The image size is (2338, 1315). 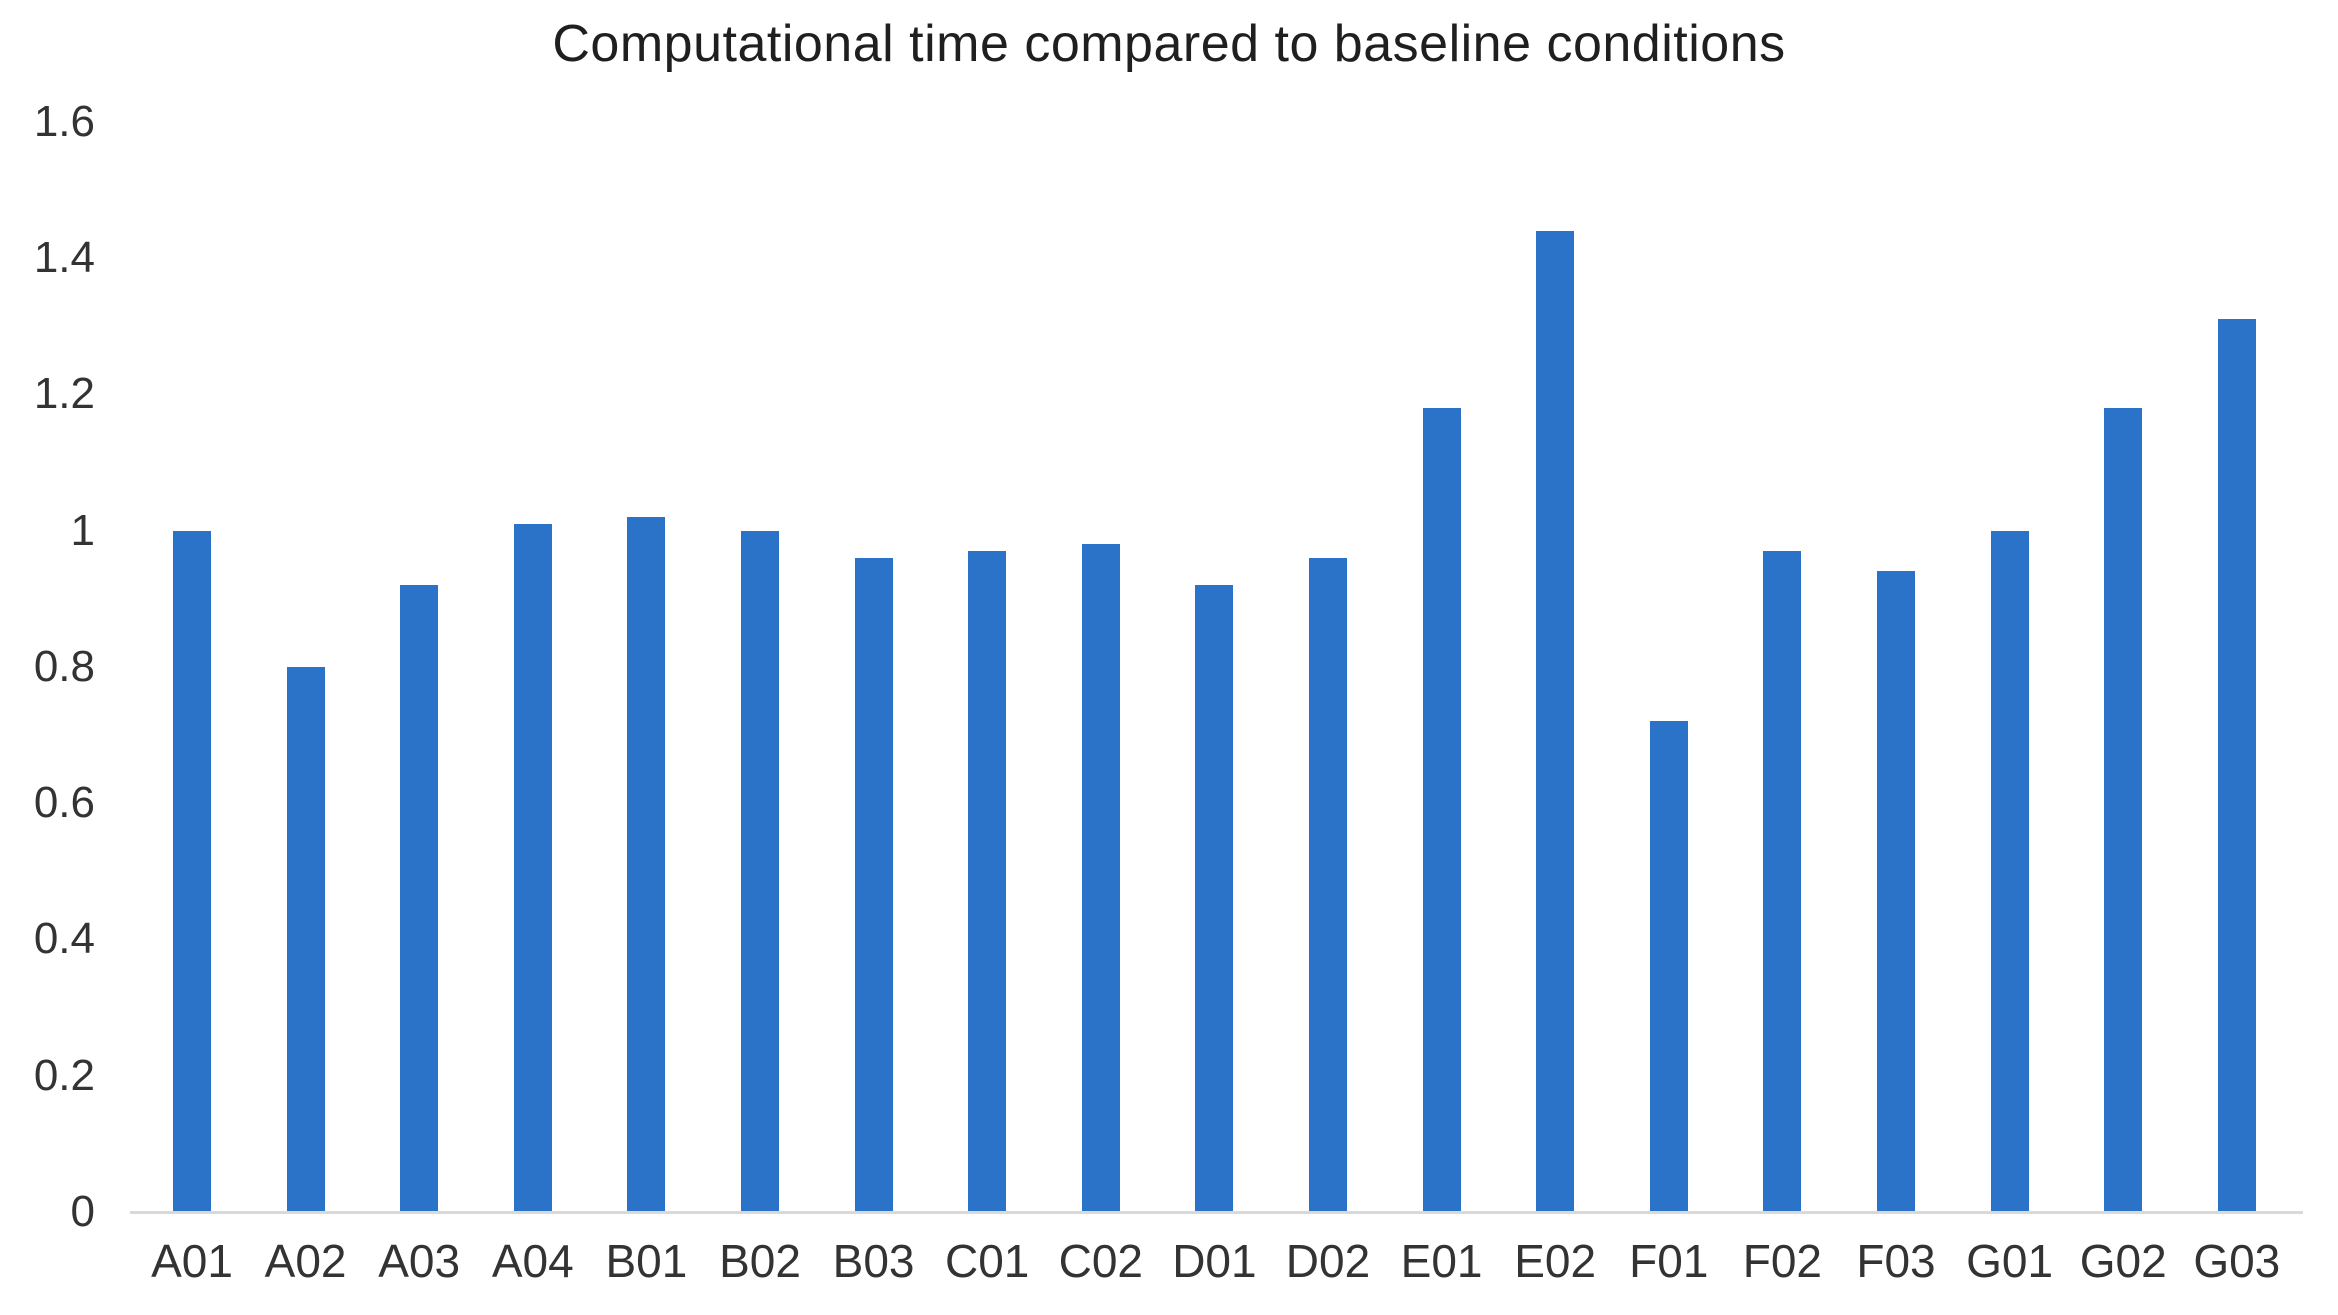 What do you see at coordinates (532, 1261) in the screenshot?
I see `x-tick-label-A04: A04` at bounding box center [532, 1261].